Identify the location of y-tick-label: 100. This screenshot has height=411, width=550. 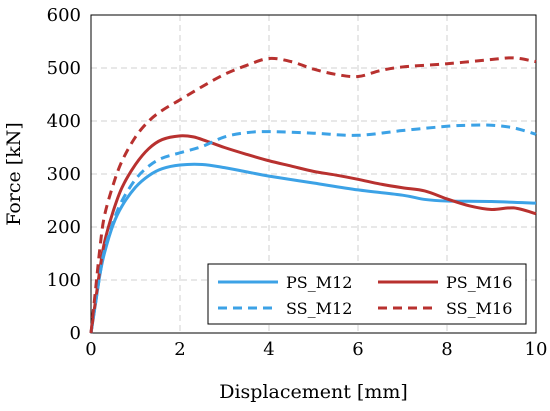
(64, 280).